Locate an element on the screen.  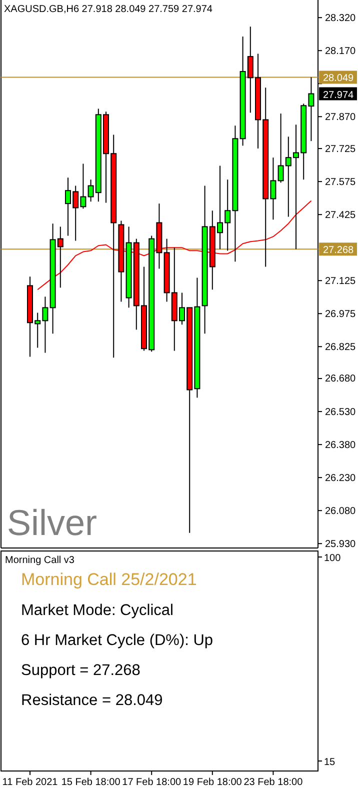
category-label: 19 Feb 18:00 is located at coordinates (212, 782).